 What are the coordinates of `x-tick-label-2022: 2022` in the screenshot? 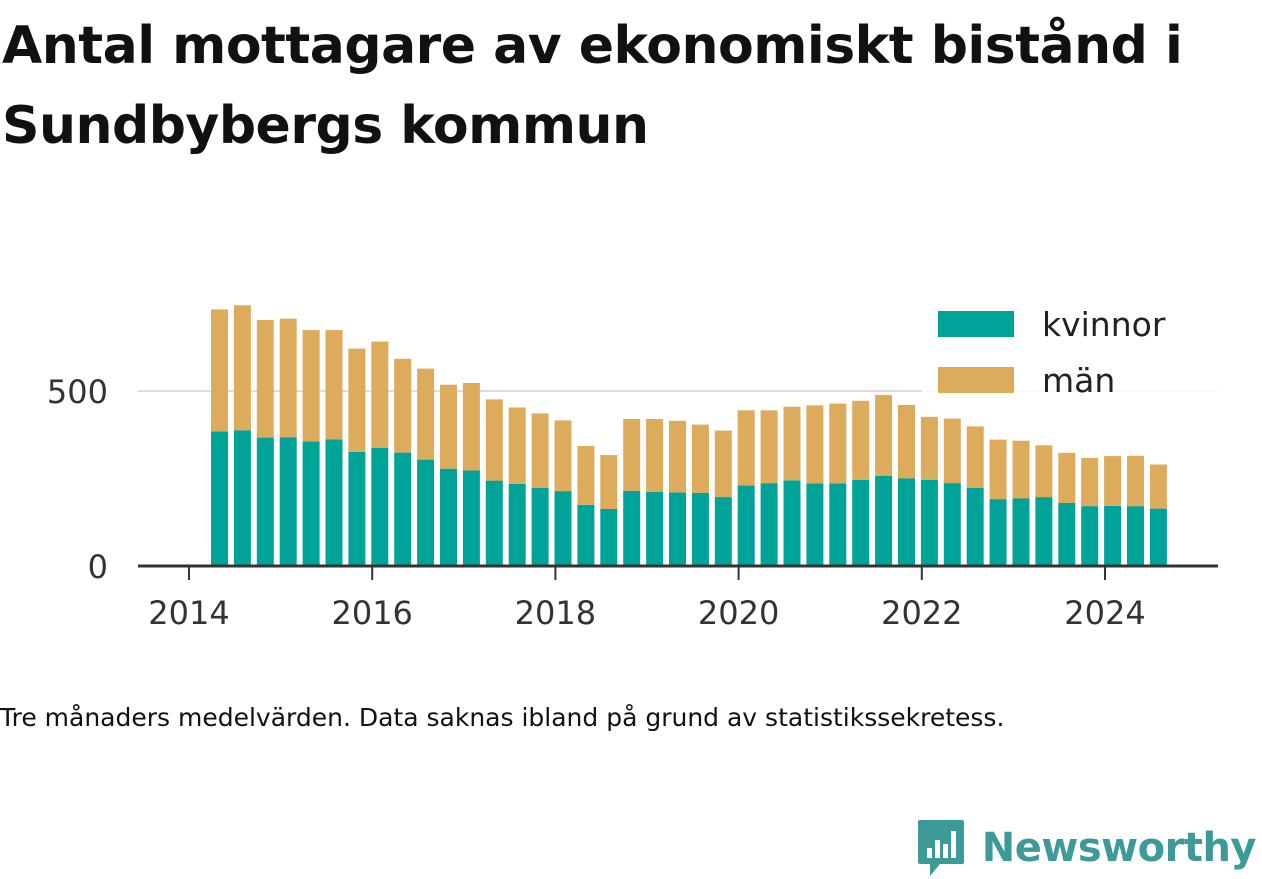 It's located at (921, 613).